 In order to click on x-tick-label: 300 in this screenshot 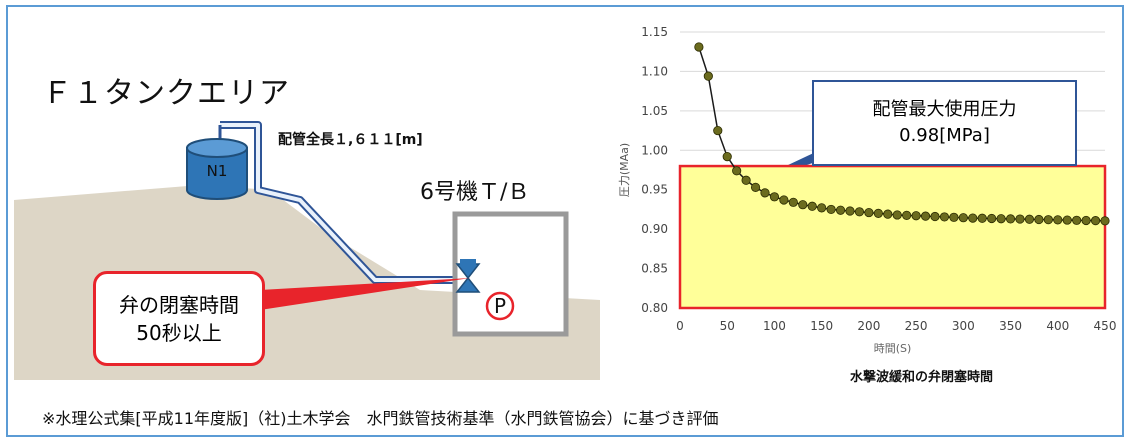, I will do `click(963, 326)`.